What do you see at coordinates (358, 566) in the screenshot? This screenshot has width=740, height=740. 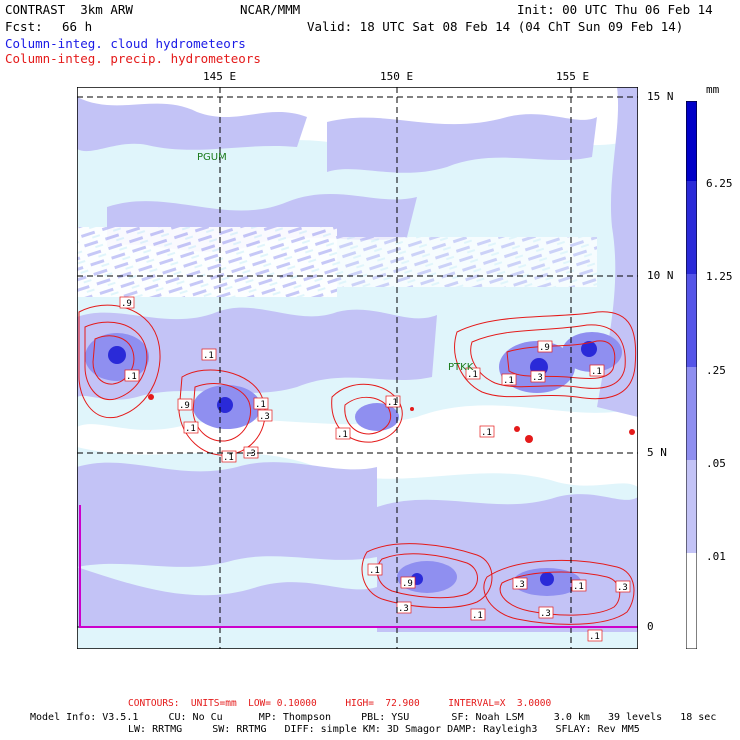 I see `domain-boundary` at bounding box center [358, 566].